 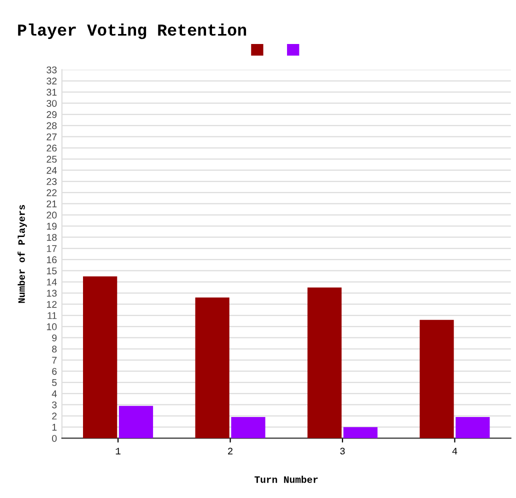 What do you see at coordinates (286, 479) in the screenshot?
I see `x-axis-title: Turn Number` at bounding box center [286, 479].